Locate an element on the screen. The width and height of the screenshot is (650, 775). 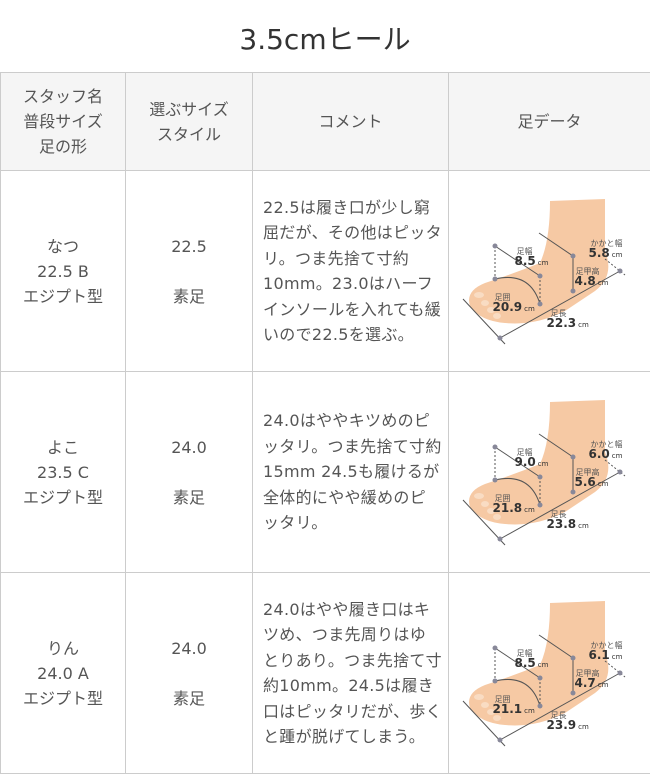
value-text: 20.9 is located at coordinates (507, 307).